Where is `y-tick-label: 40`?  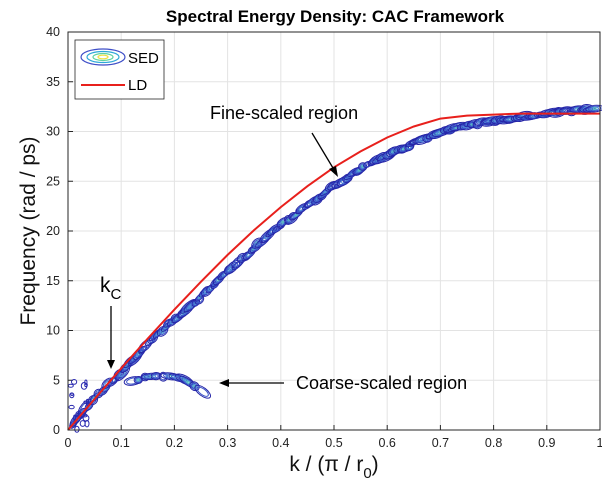
y-tick-label: 40 is located at coordinates (53, 32).